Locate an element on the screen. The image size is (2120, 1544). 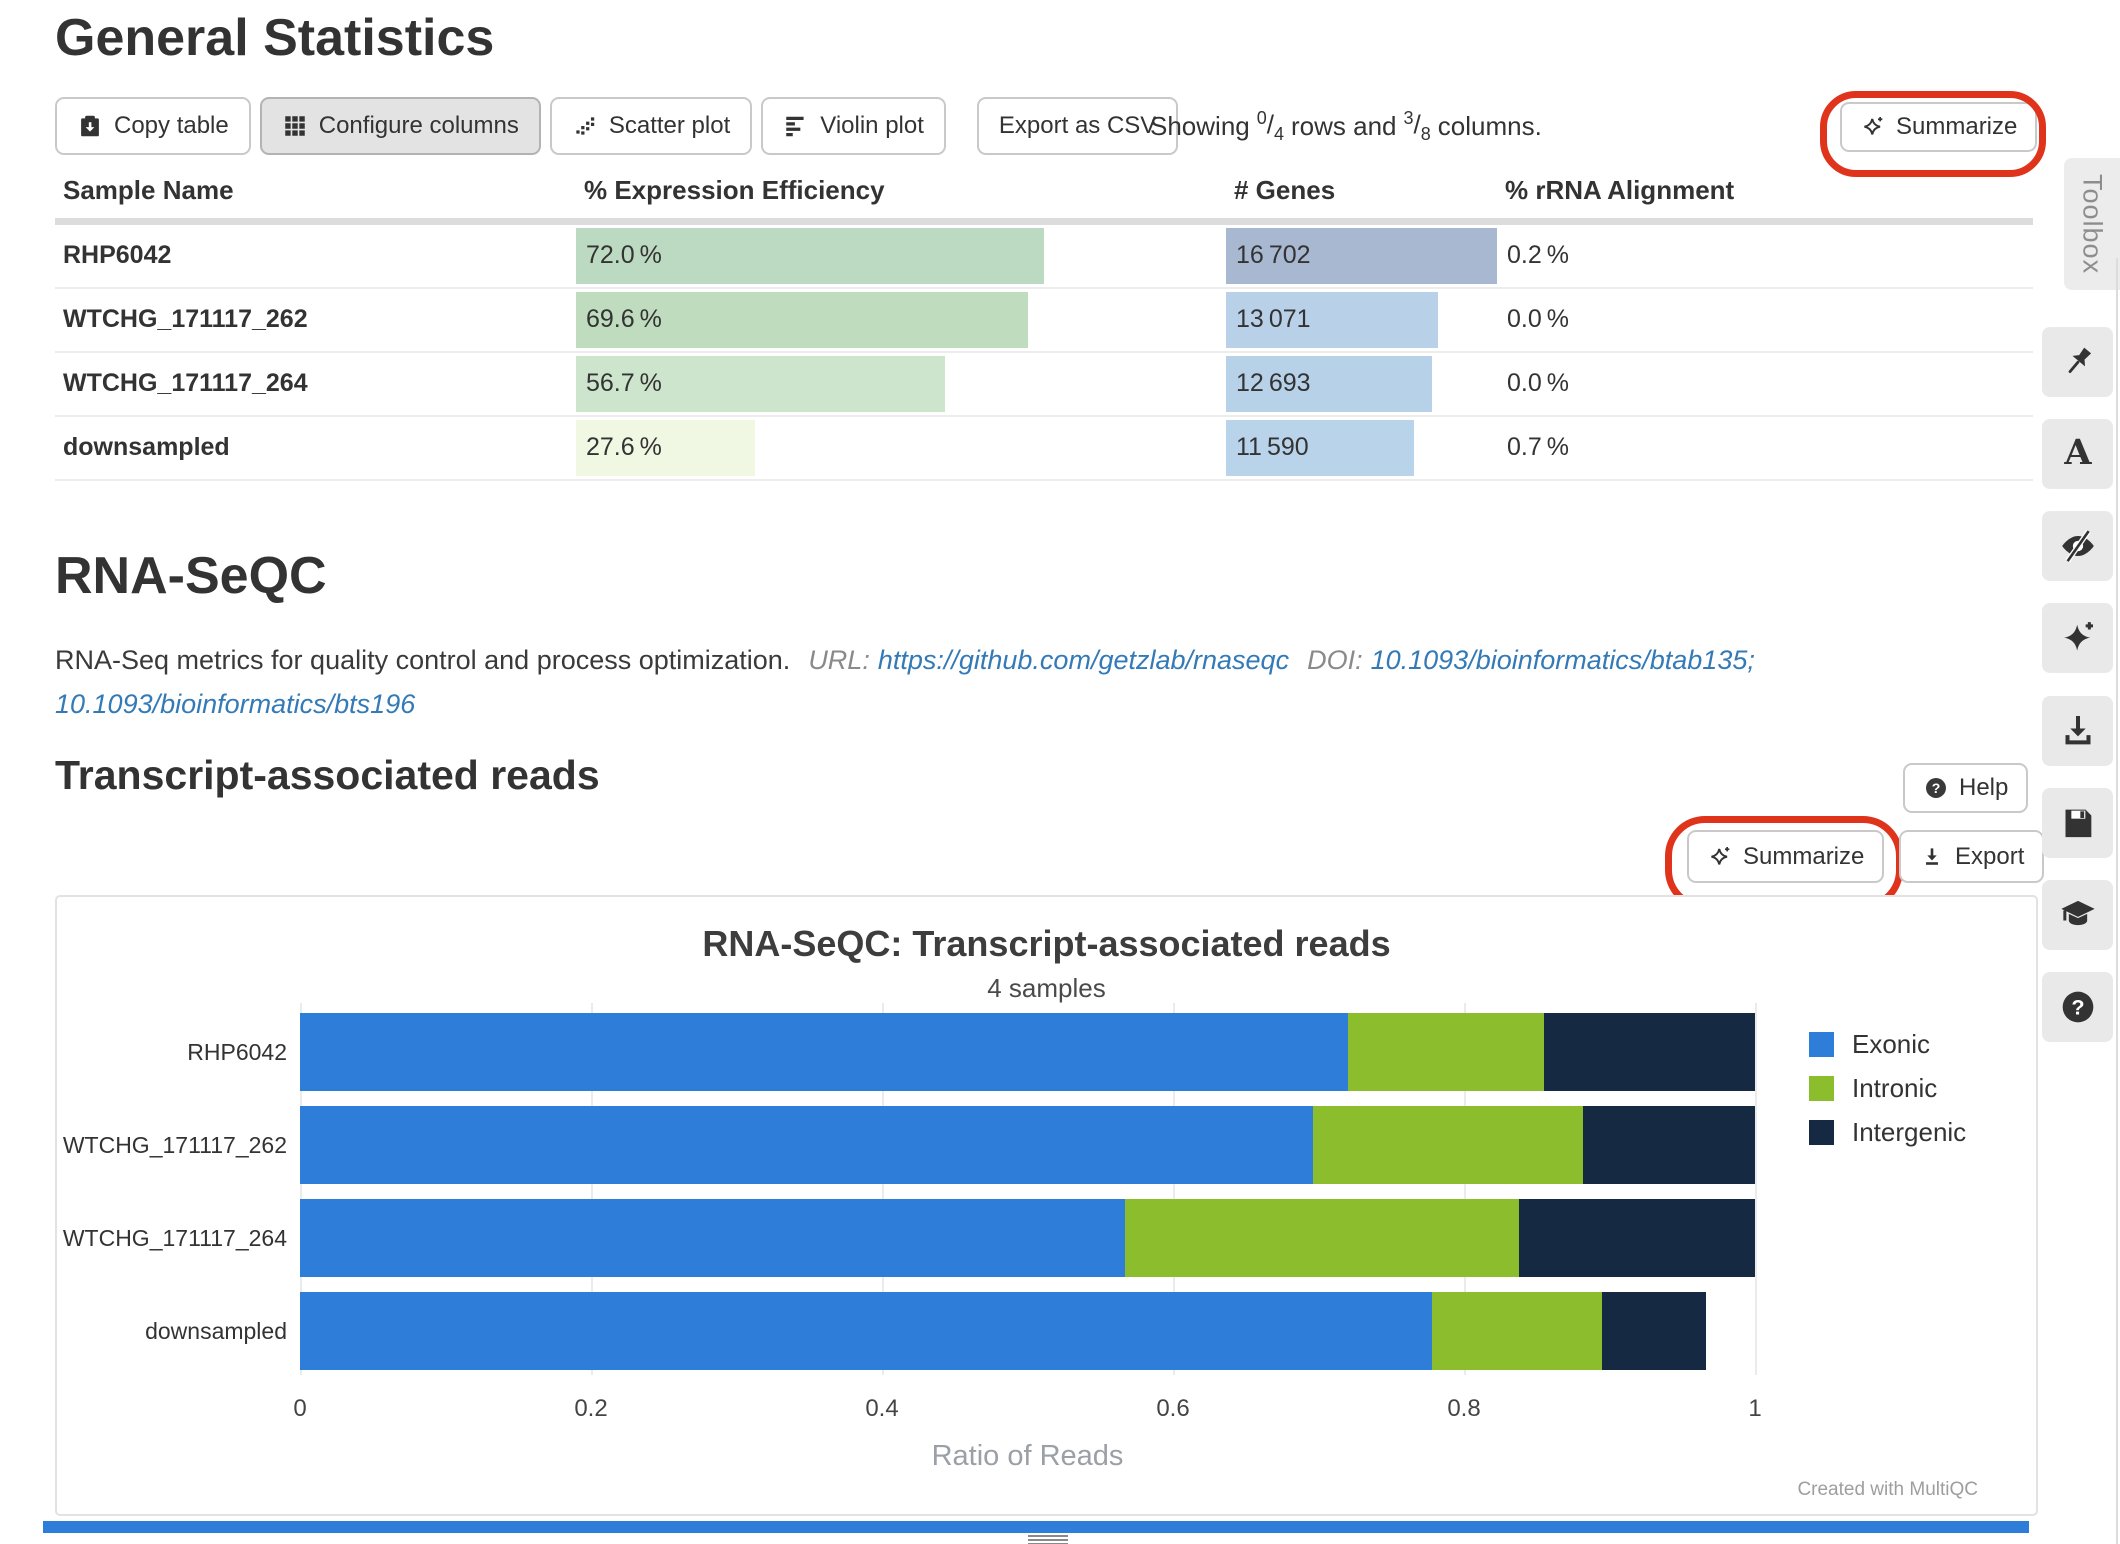
column-header: % Expression Efficiency is located at coordinates (734, 190).